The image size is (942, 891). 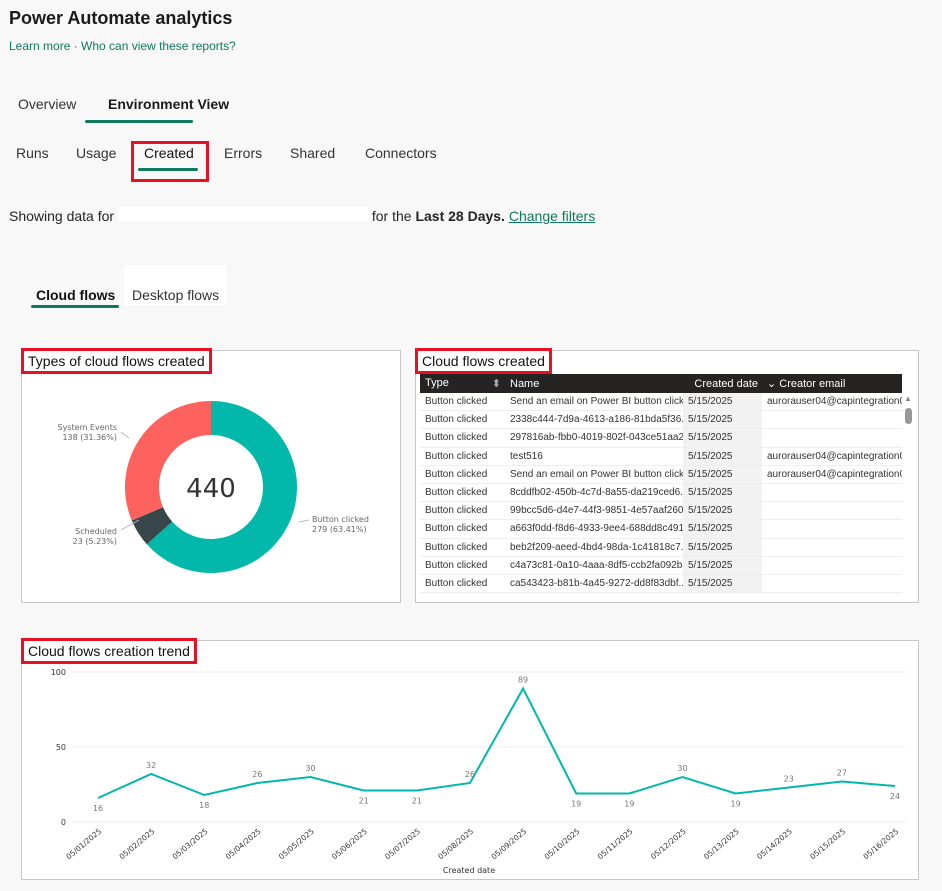 What do you see at coordinates (525, 383) in the screenshot?
I see `column-name: Name` at bounding box center [525, 383].